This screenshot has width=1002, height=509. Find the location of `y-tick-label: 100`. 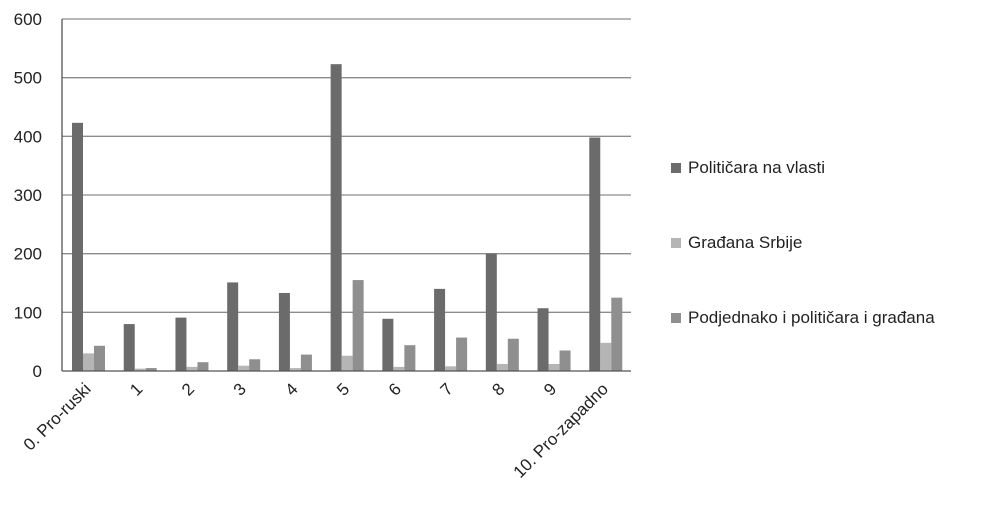

y-tick-label: 100 is located at coordinates (28, 312).